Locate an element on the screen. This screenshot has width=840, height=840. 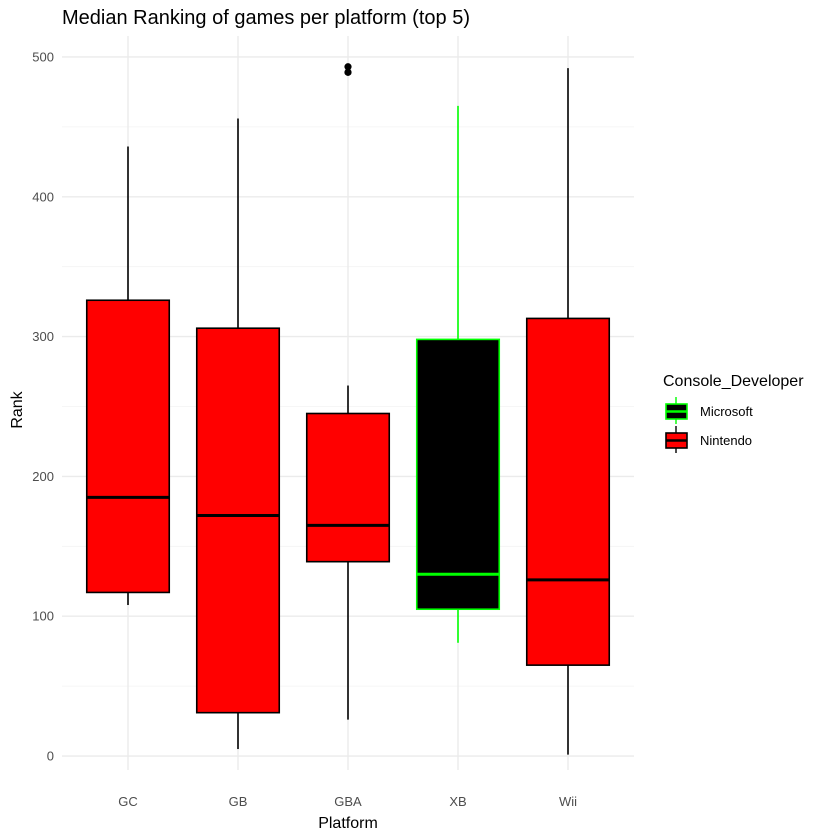
legend-label: Nintendo is located at coordinates (726, 440).